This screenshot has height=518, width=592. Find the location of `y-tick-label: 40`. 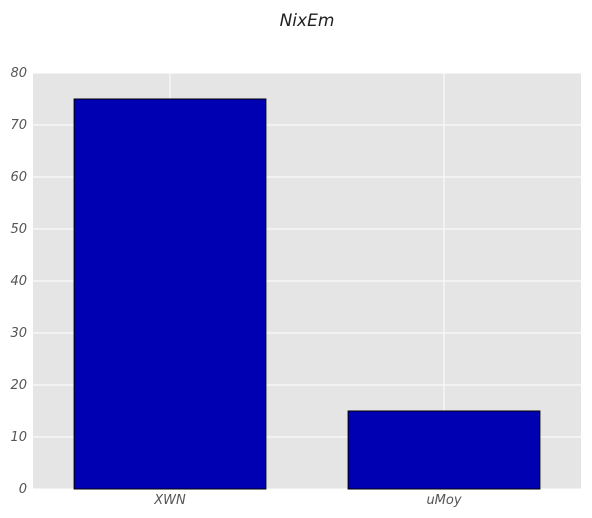

y-tick-label: 40 is located at coordinates (18, 281).